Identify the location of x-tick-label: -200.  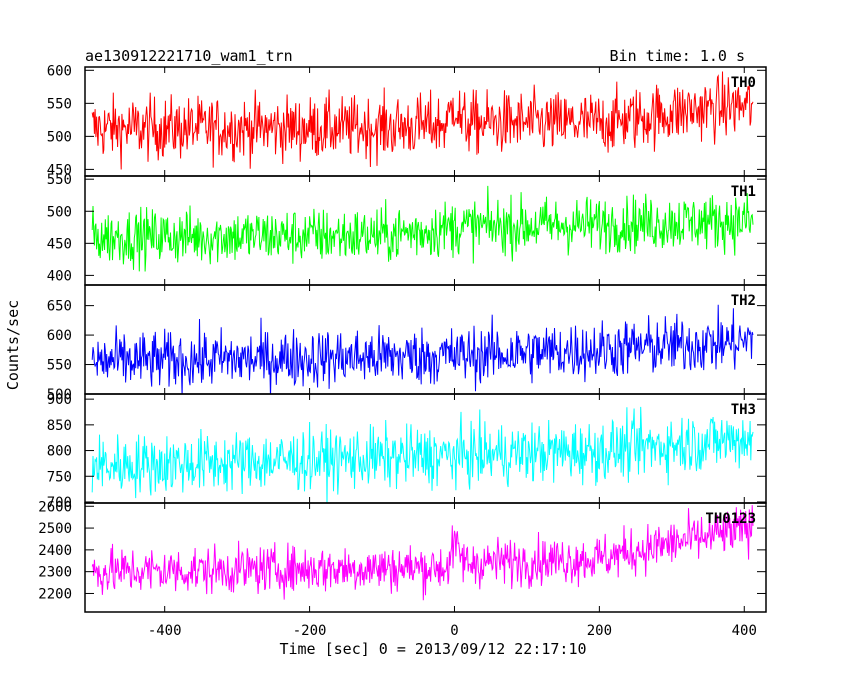
(310, 631).